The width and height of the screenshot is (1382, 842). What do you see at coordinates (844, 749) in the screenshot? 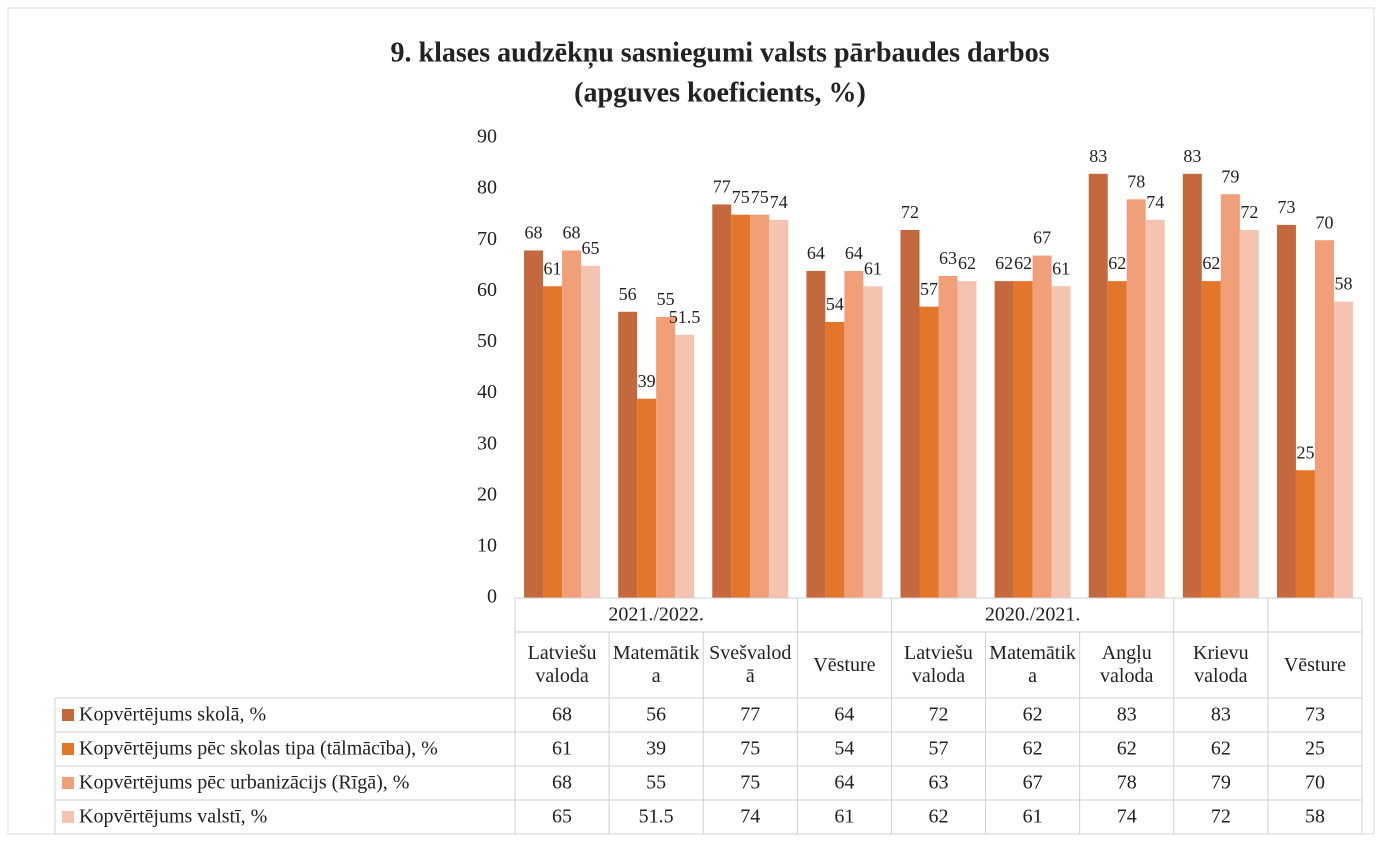
I see `table-value: 54` at bounding box center [844, 749].